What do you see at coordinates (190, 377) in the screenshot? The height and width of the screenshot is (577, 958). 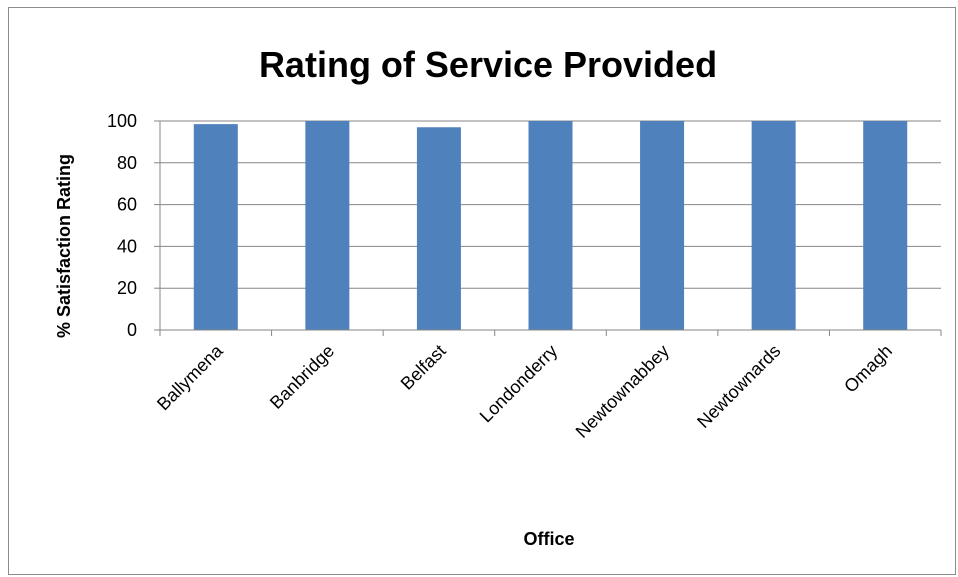 I see `x-tick-label: Ballymena` at bounding box center [190, 377].